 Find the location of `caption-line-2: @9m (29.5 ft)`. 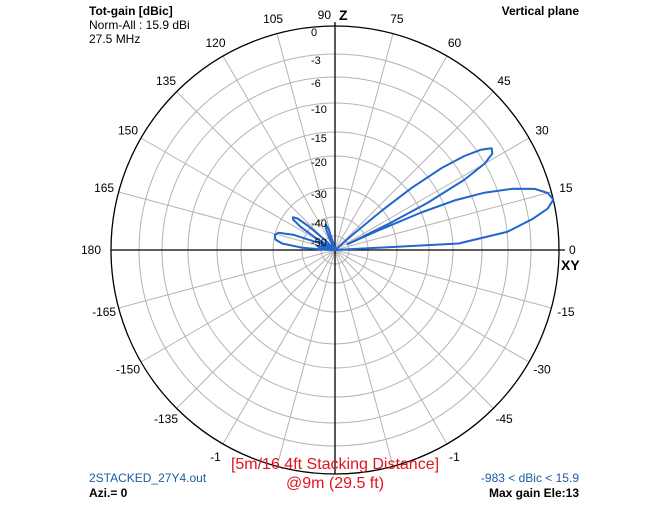

caption-line-2: @9m (29.5 ft) is located at coordinates (335, 483).